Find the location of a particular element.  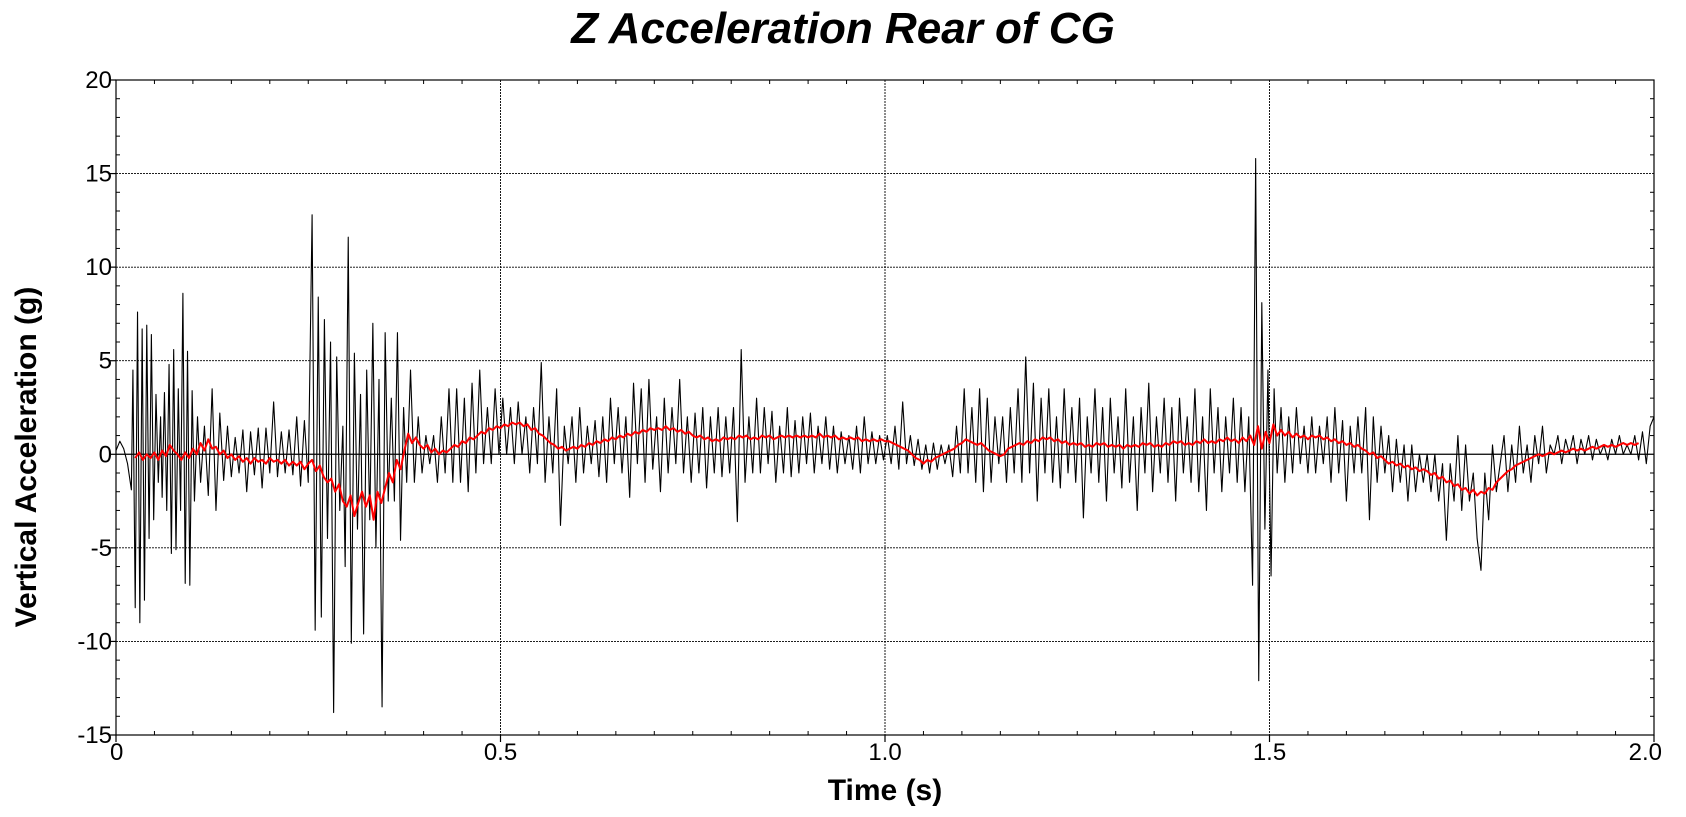

y-tick-label: 10 is located at coordinates (98, 267).